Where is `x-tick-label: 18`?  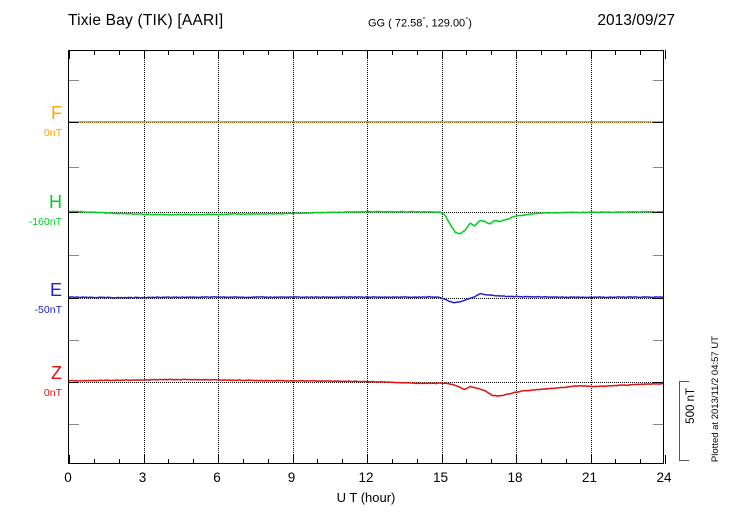 x-tick-label: 18 is located at coordinates (515, 477).